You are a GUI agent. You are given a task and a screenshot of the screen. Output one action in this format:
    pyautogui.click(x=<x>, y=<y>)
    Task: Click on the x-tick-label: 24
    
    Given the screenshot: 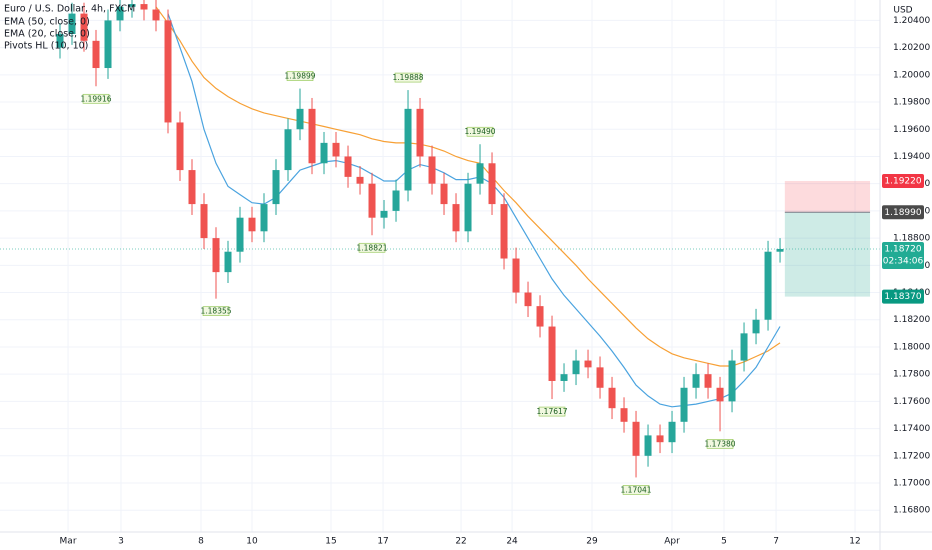 What is the action you would take?
    pyautogui.click(x=512, y=542)
    